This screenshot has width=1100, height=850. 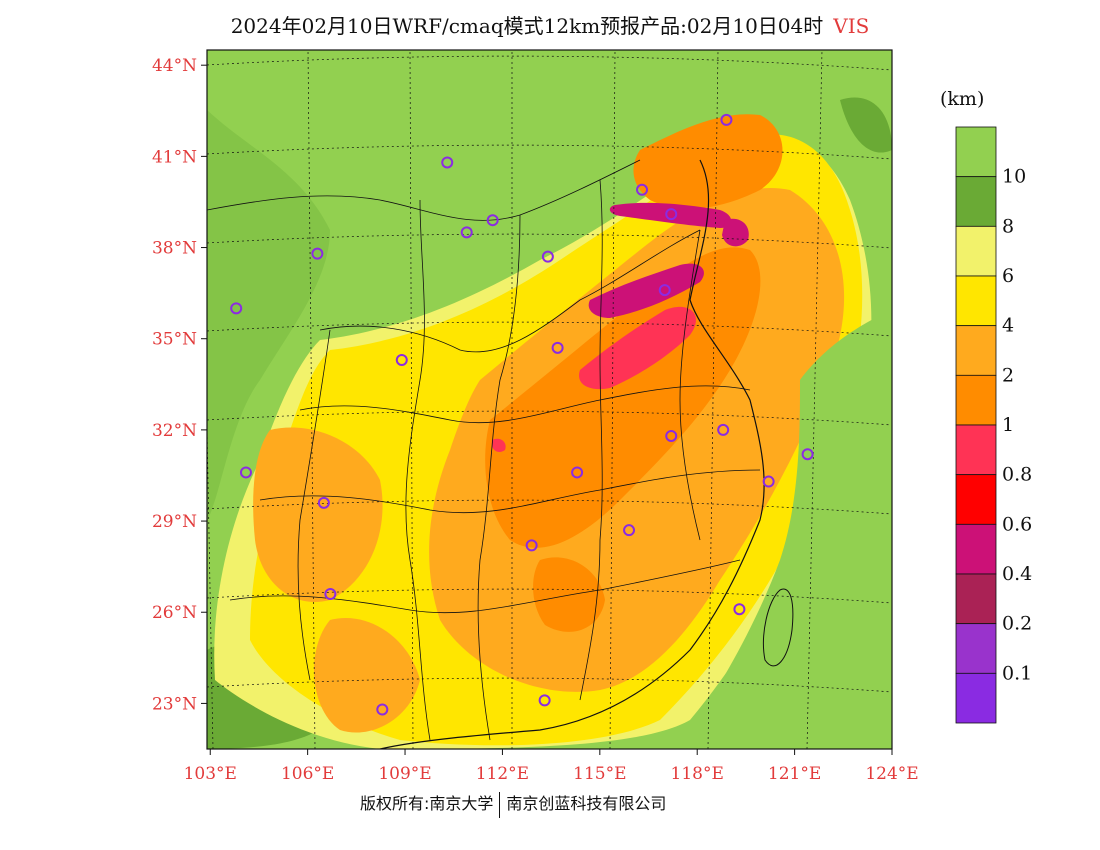 What do you see at coordinates (502, 774) in the screenshot?
I see `lon-label: 112°E` at bounding box center [502, 774].